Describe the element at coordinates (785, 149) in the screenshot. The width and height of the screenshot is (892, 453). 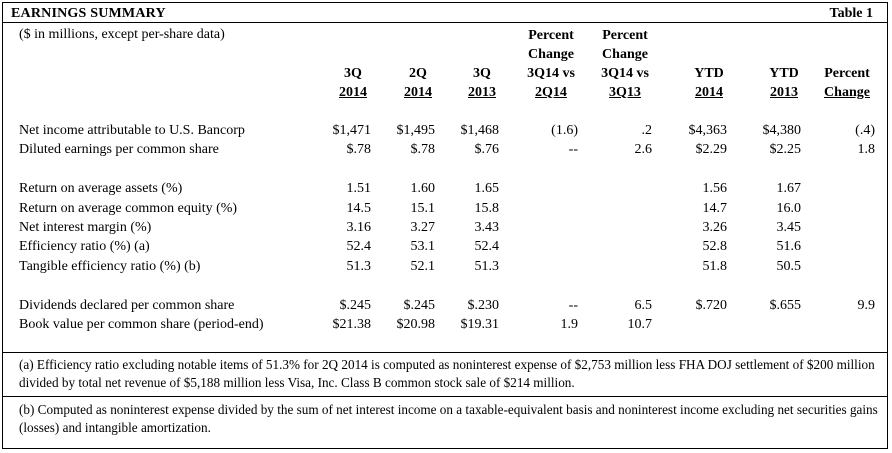
I see `table-cell: $2.25` at that location.